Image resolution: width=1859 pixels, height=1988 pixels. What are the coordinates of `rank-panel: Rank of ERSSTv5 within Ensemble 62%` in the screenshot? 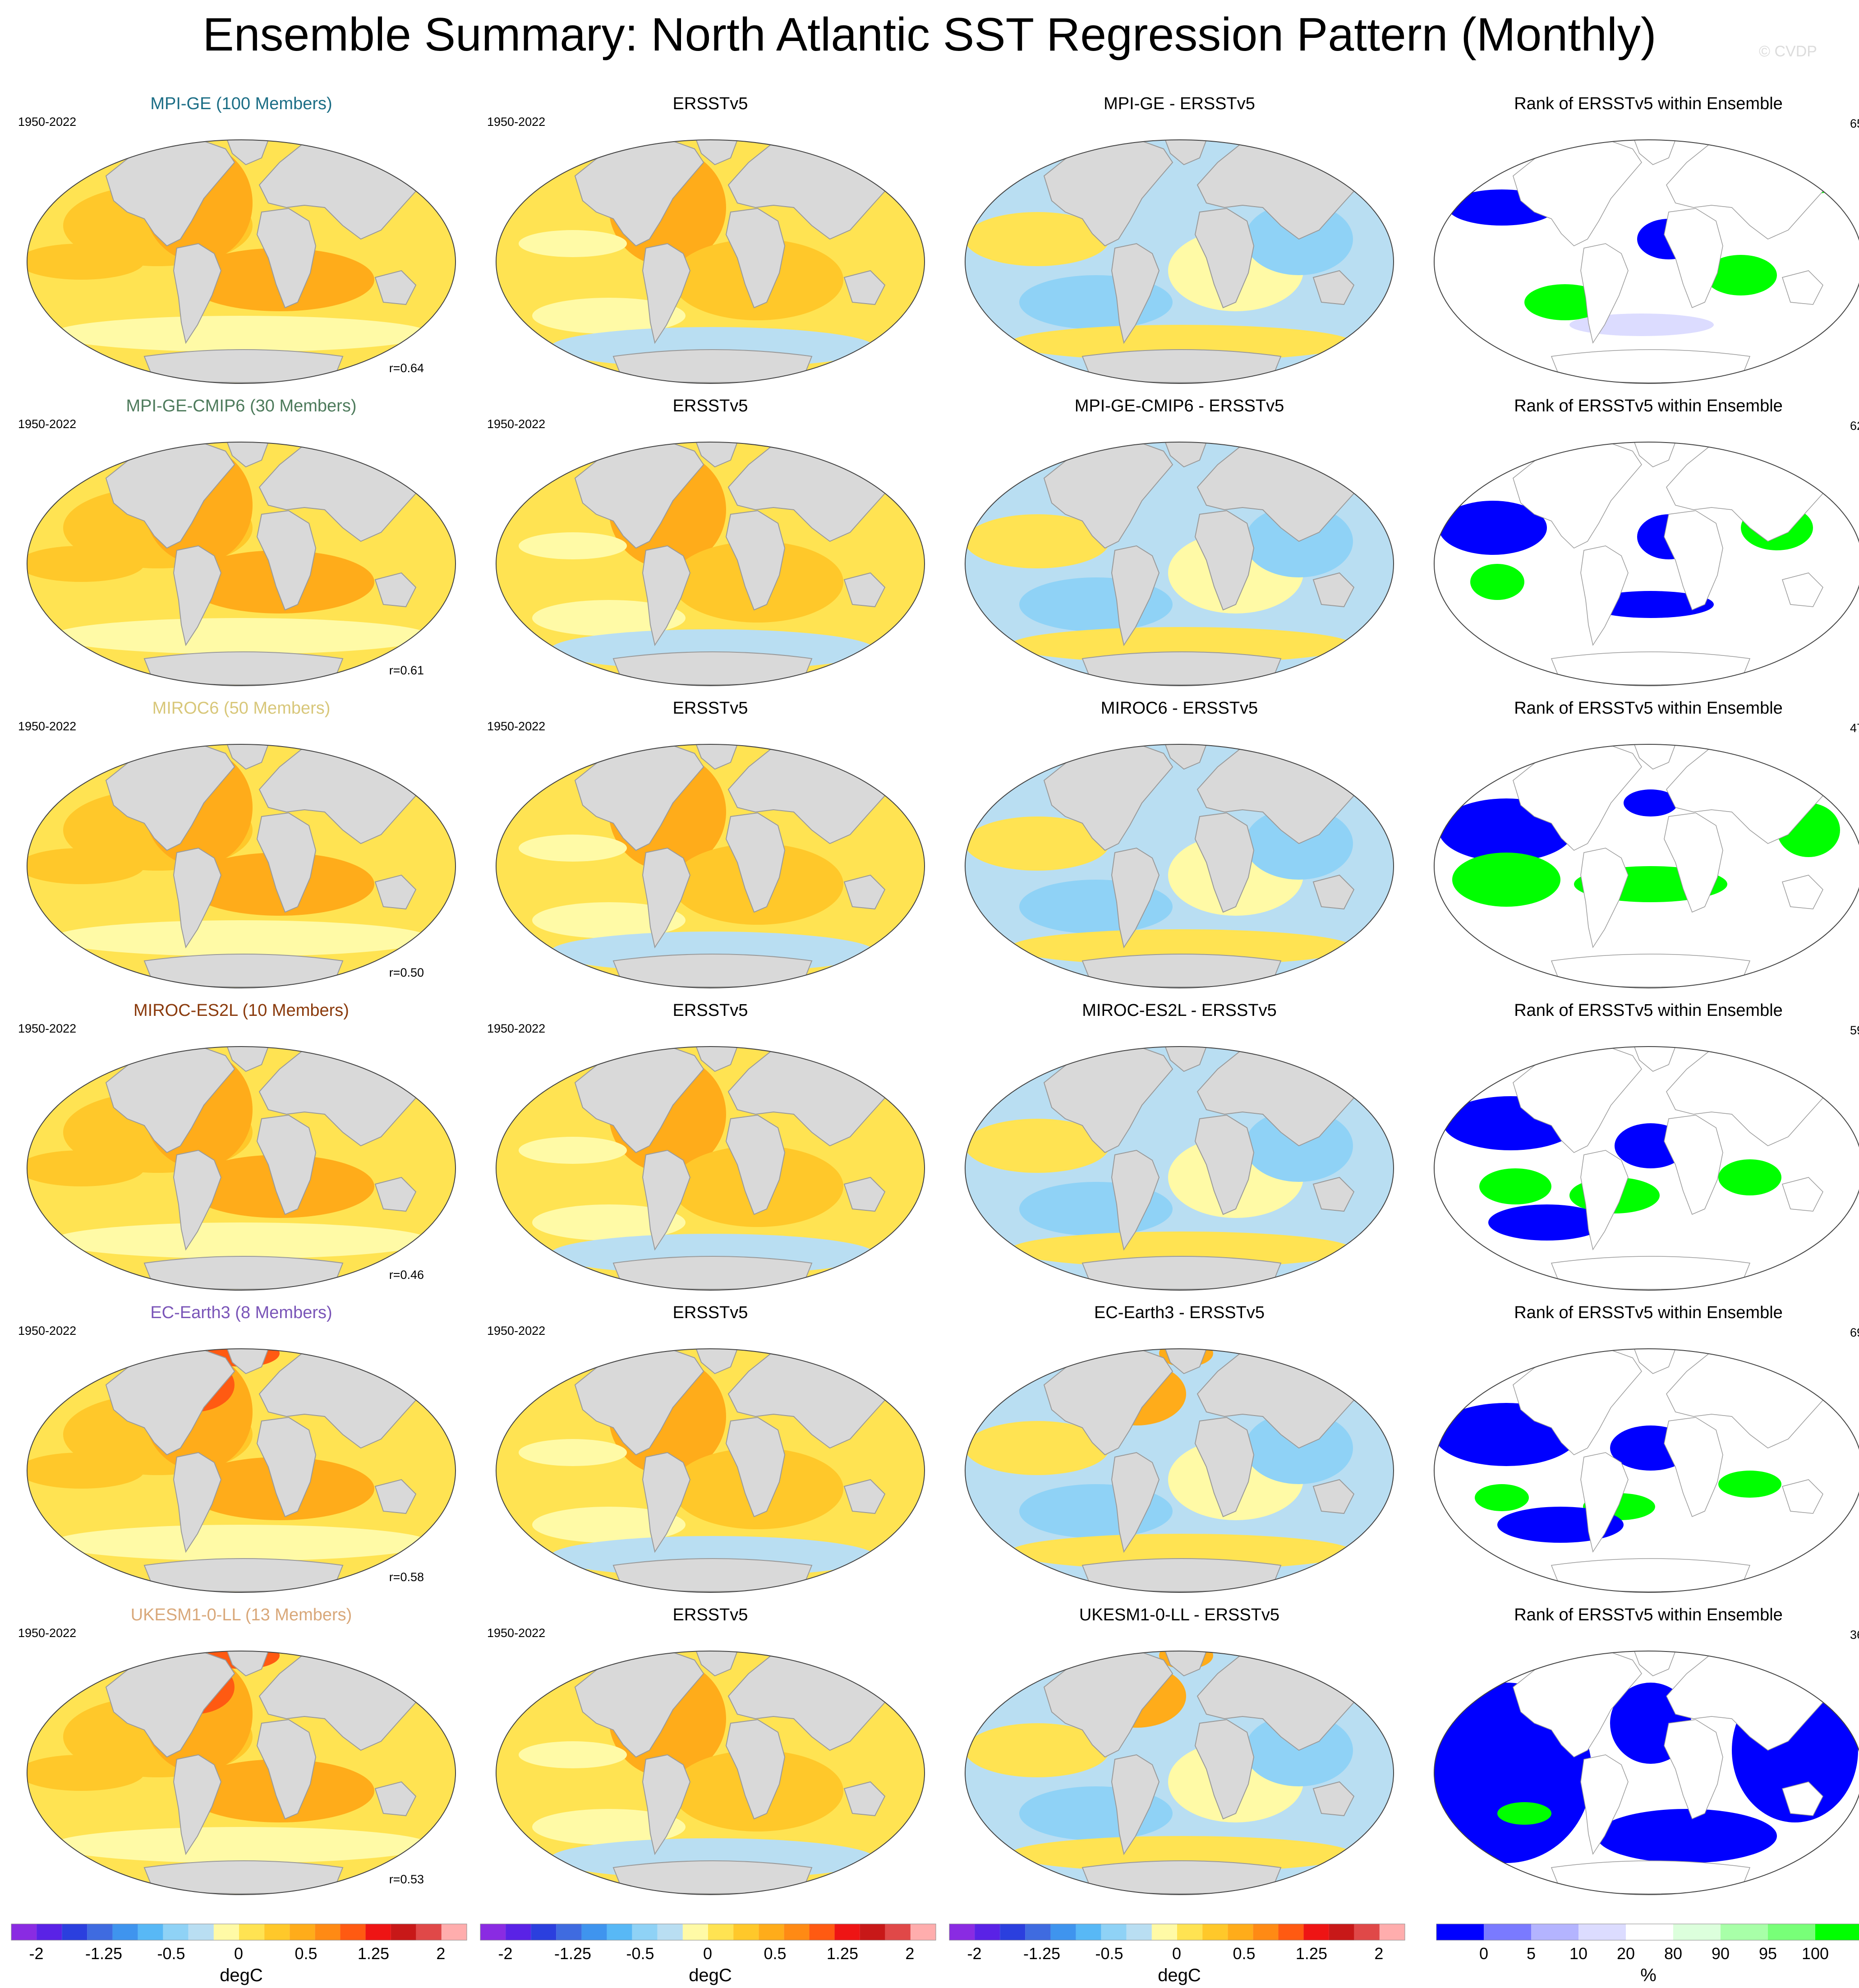 It's located at (1637, 545).